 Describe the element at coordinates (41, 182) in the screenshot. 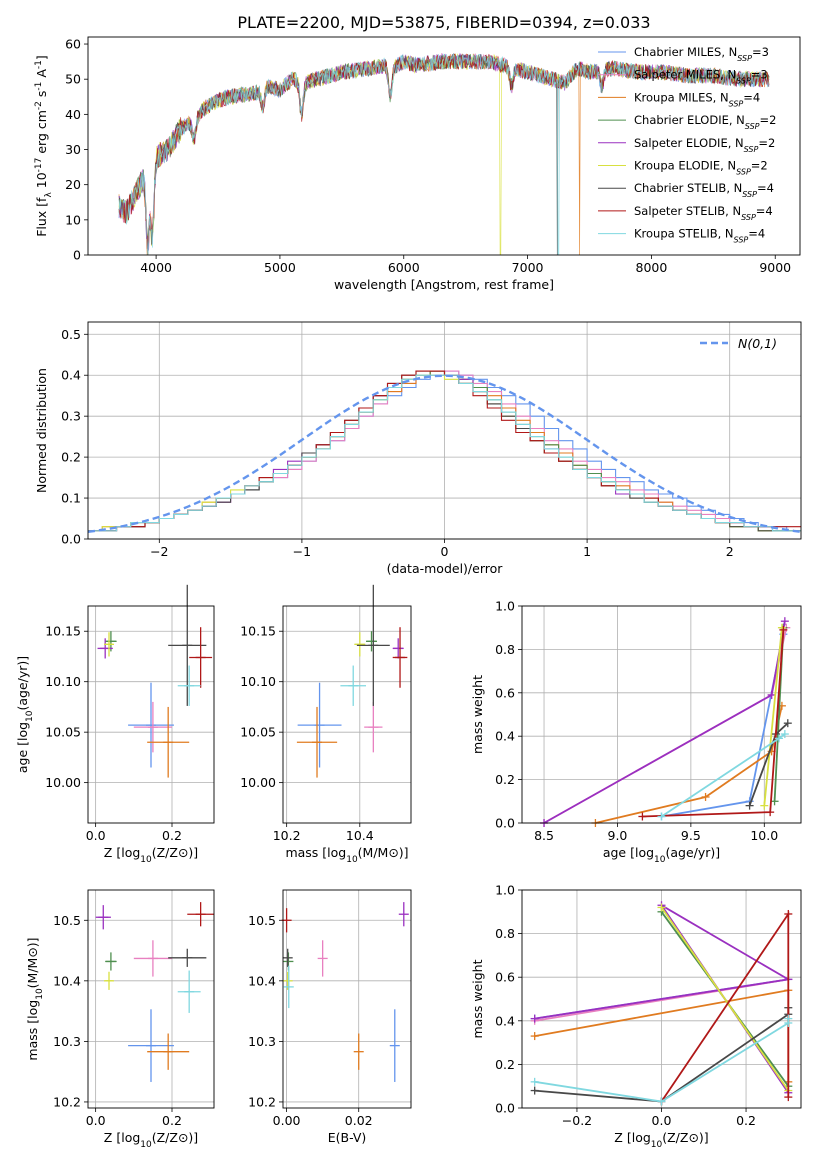

I see `y-axis-label-part: 10` at that location.